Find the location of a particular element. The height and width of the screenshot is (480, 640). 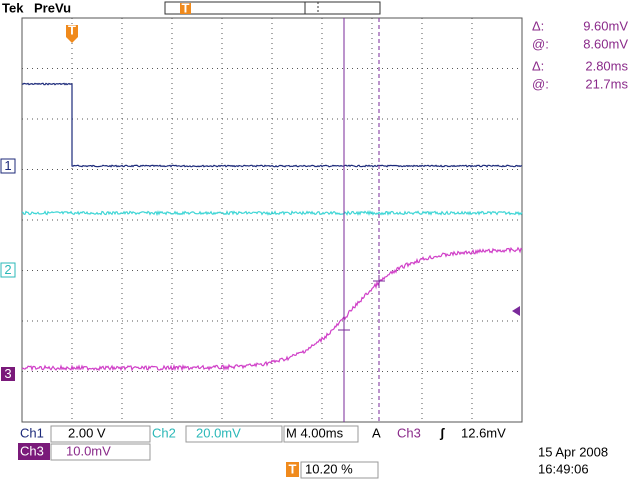

ch1-marker-label: 1 is located at coordinates (7, 165).